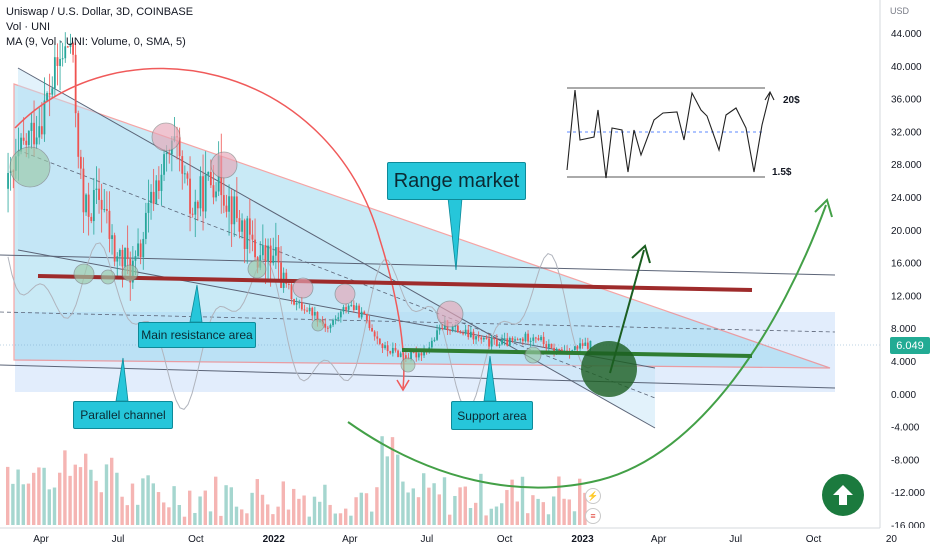 This screenshot has height=550, width=932. What do you see at coordinates (118, 539) in the screenshot?
I see `x-tick-label: Jul` at bounding box center [118, 539].